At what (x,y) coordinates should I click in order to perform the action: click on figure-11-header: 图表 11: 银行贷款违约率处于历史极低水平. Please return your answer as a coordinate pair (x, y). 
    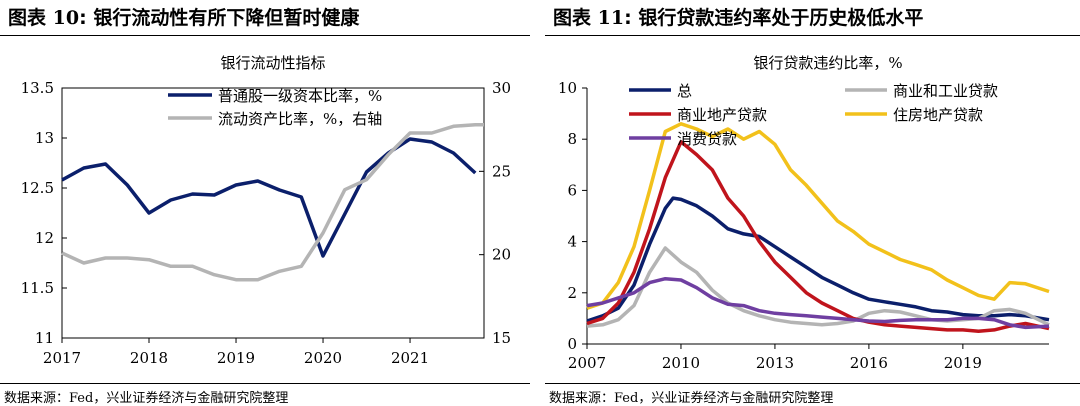
    Looking at the image, I should click on (738, 18).